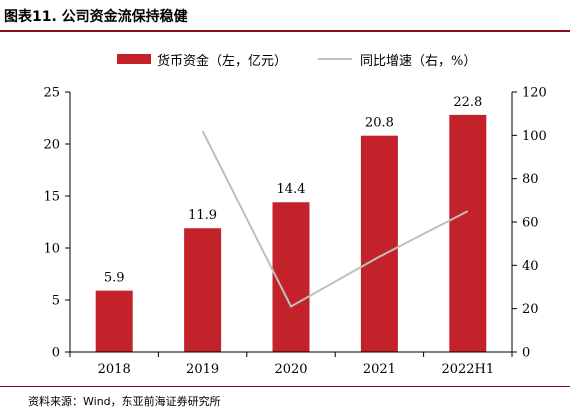 Image resolution: width=570 pixels, height=413 pixels. What do you see at coordinates (418, 61) in the screenshot?
I see `legend-label-line: 同比增速（右，%）` at bounding box center [418, 61].